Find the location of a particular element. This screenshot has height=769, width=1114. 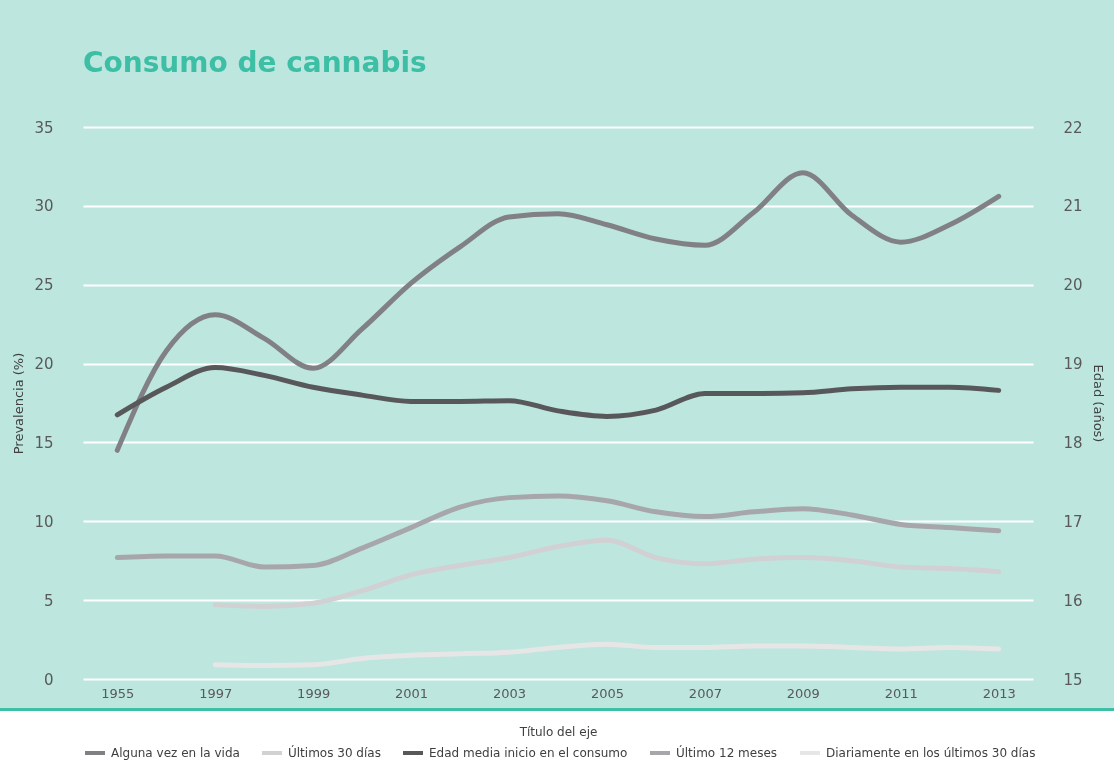

x-axis-title: Título del eje is located at coordinates (558, 731).